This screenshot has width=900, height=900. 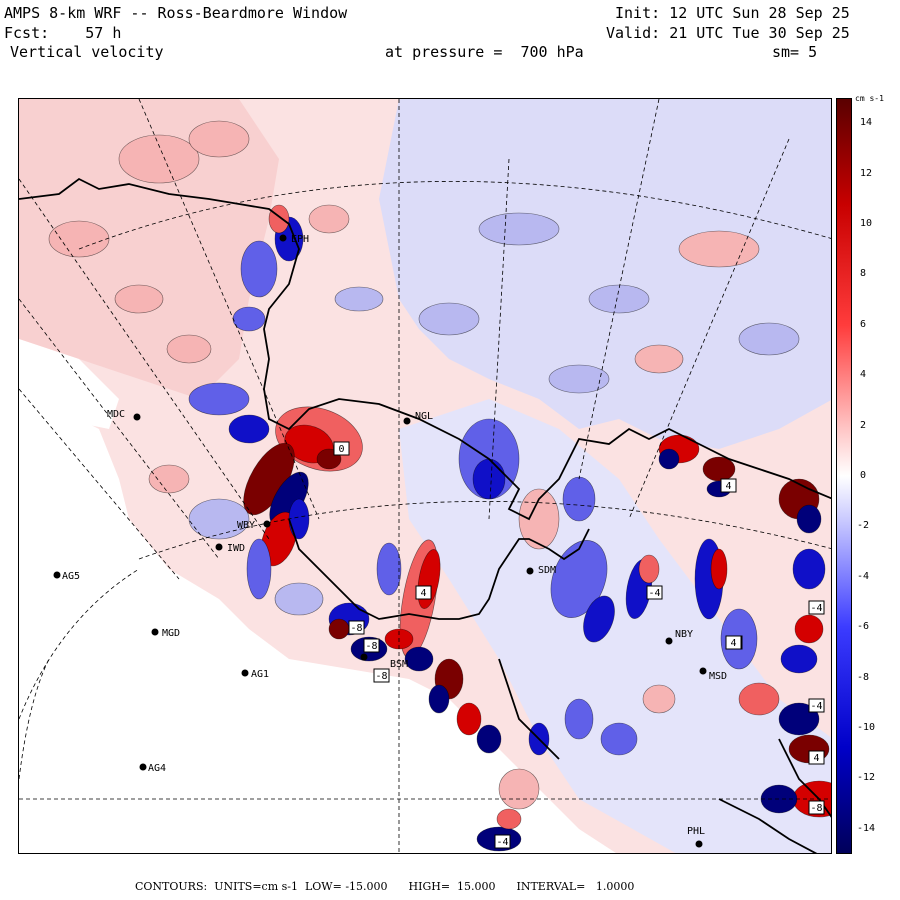 What do you see at coordinates (171, 633) in the screenshot?
I see `station-label: MGD` at bounding box center [171, 633].